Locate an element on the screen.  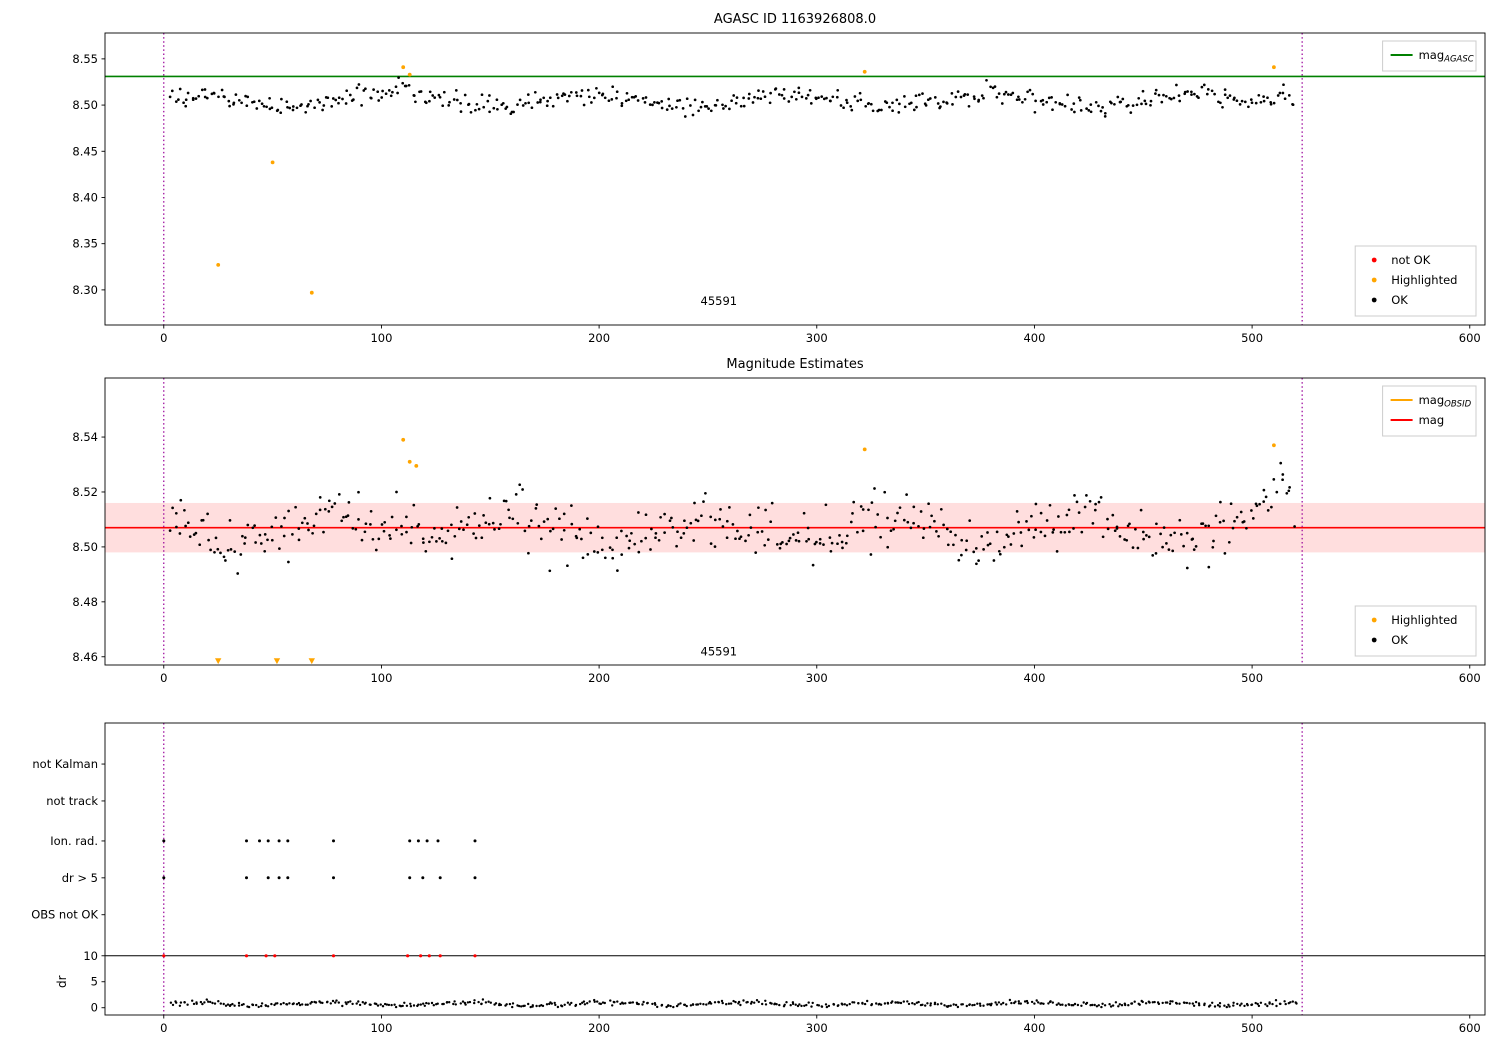
panel-title: AGASC ID 1163926808.0 is located at coordinates (795, 19).